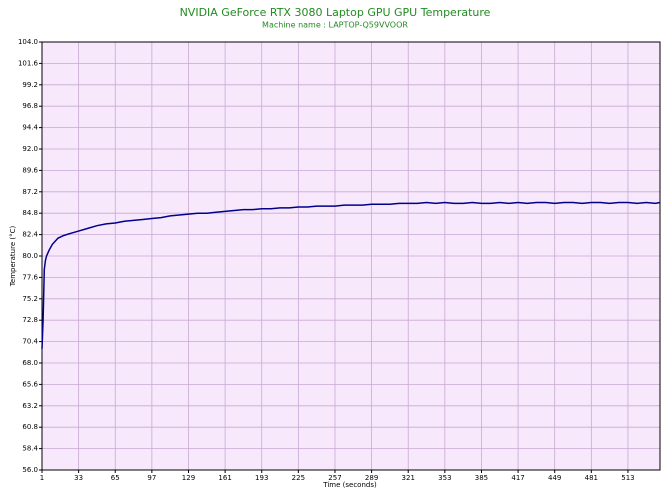 The image size is (670, 502). What do you see at coordinates (30, 363) in the screenshot?
I see `y-tick-label: 68.0` at bounding box center [30, 363].